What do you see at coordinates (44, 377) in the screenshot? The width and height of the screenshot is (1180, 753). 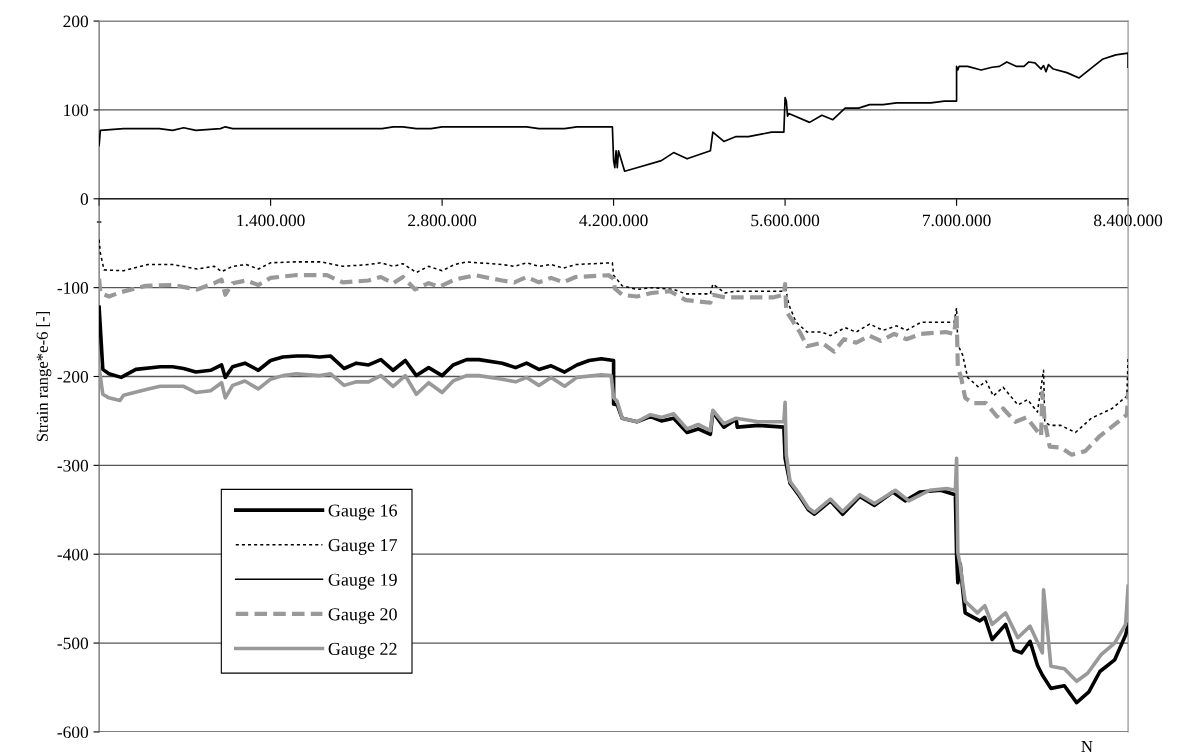 I see `y-axis-title: Strain range*e-6 [-]` at bounding box center [44, 377].